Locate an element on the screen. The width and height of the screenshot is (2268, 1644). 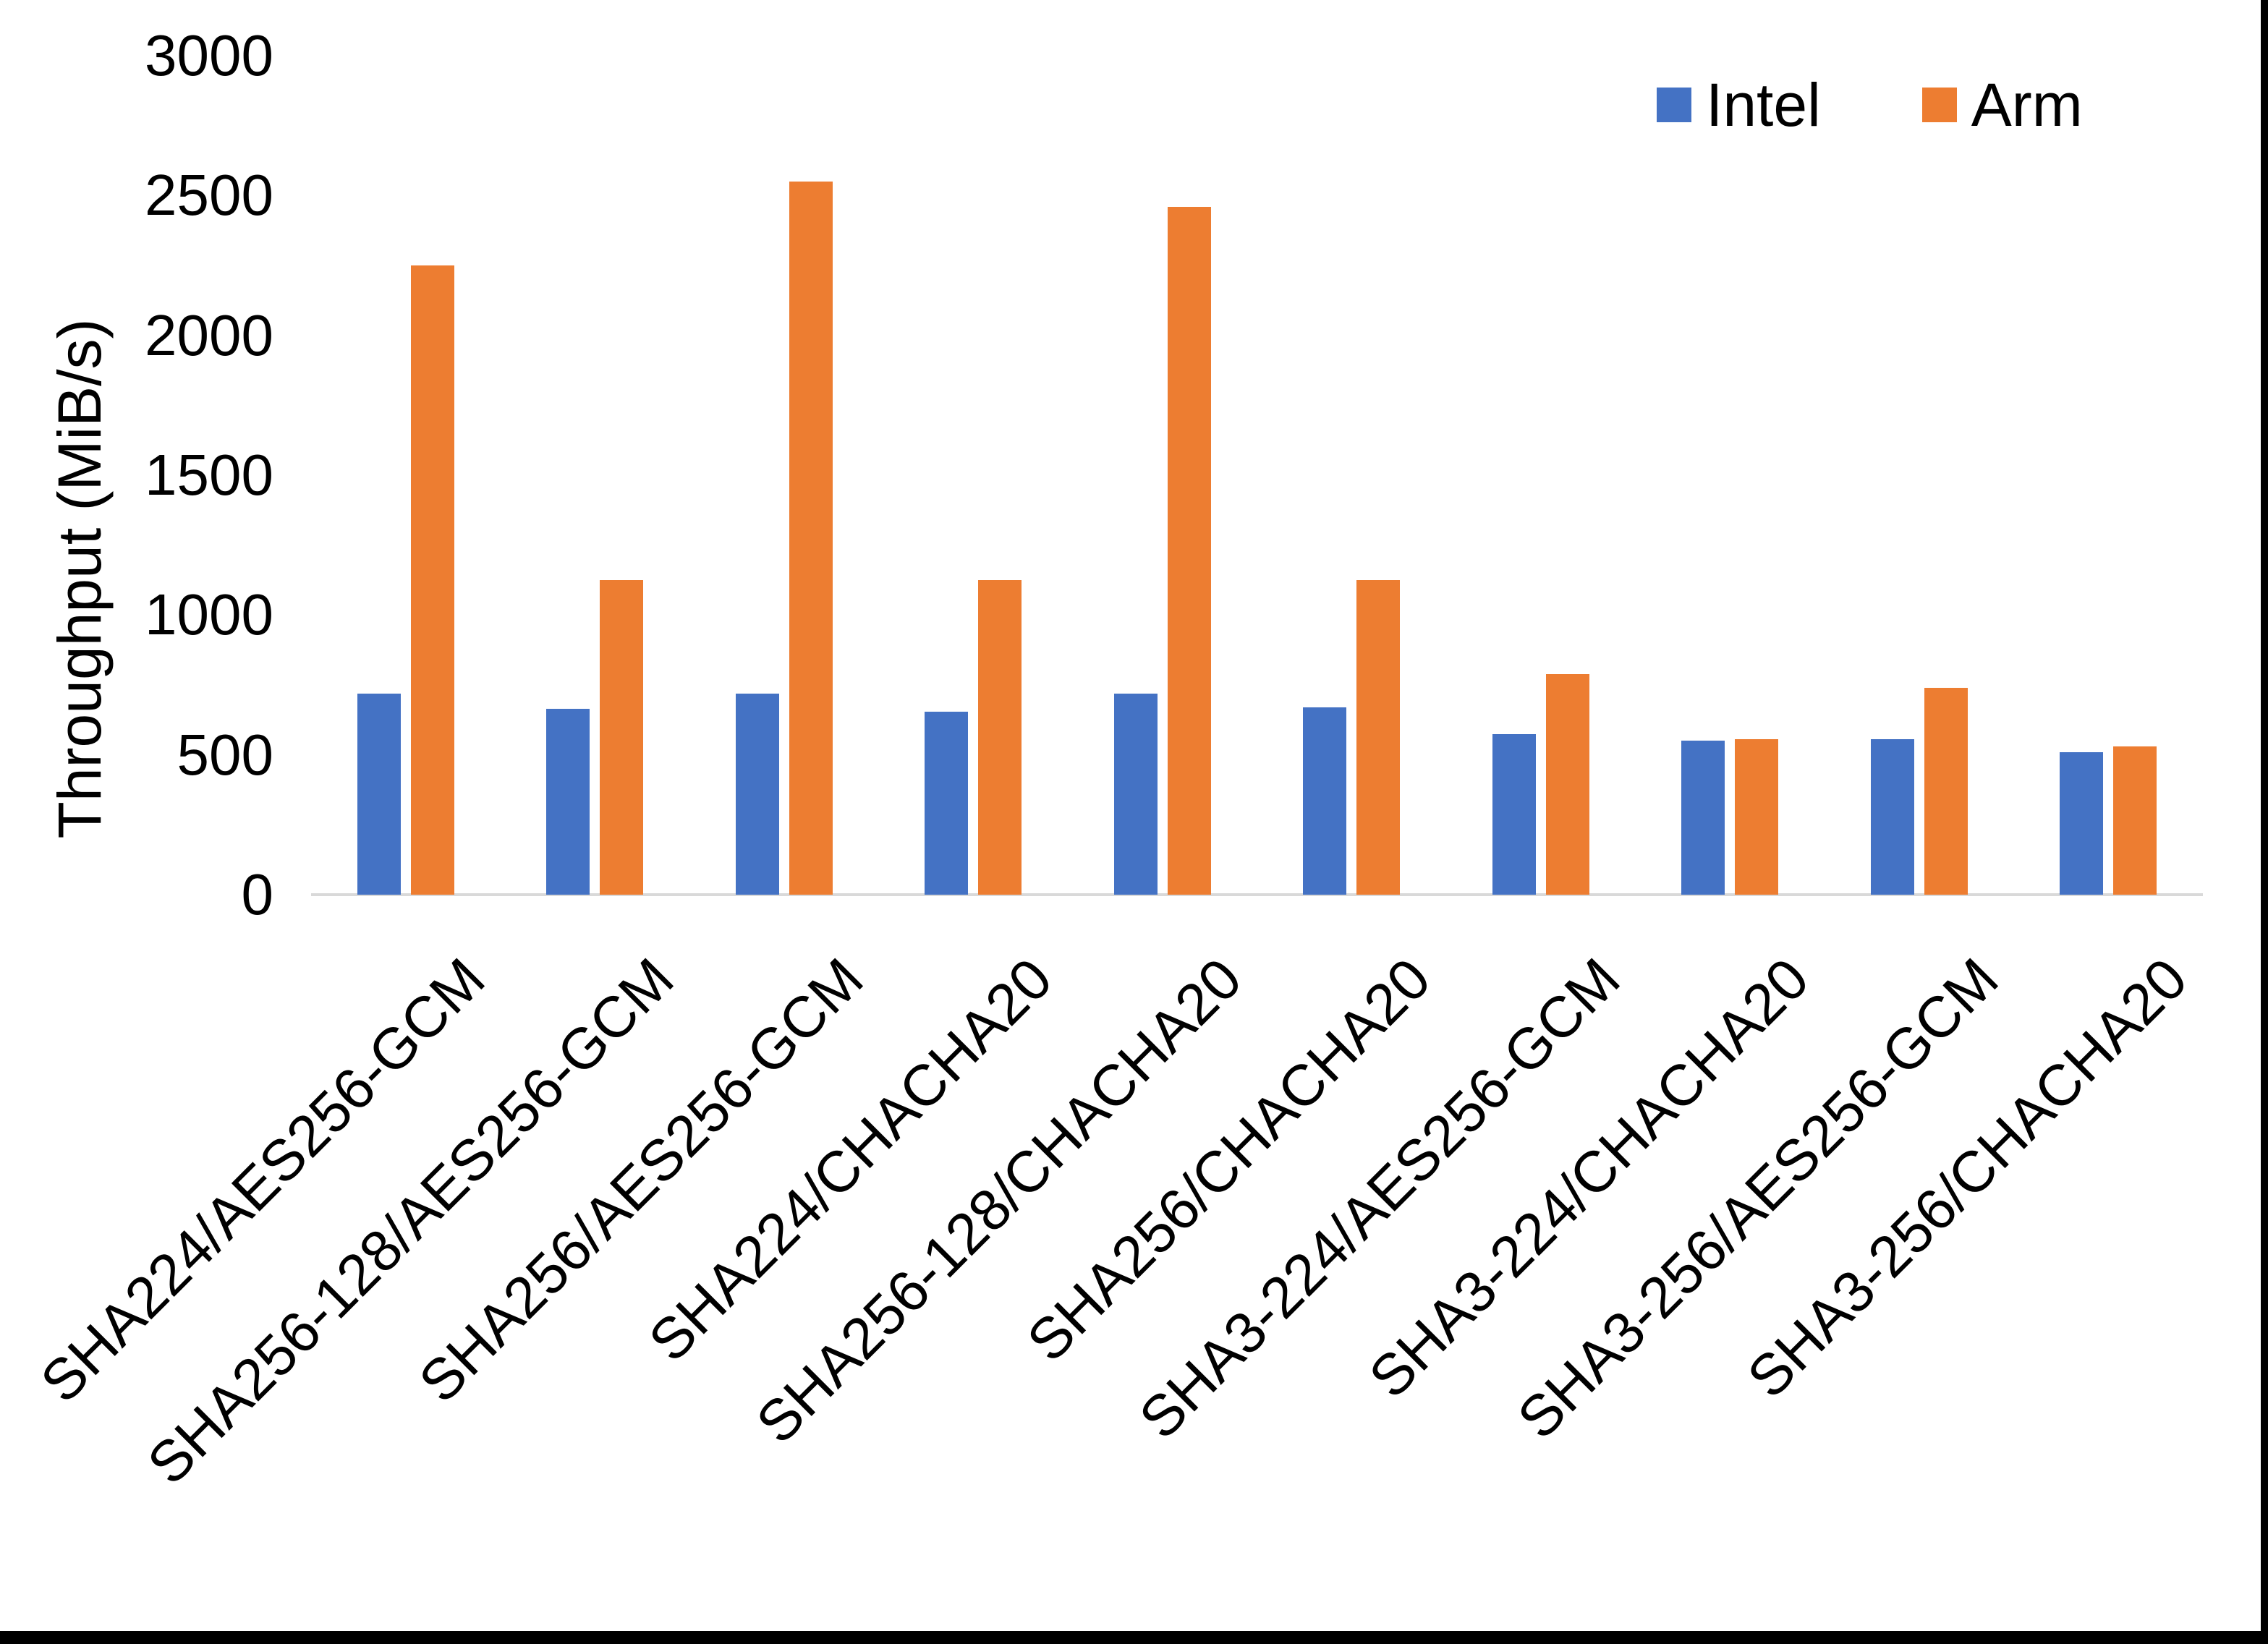
legend-swatch-arm-icon is located at coordinates (1939, 105).